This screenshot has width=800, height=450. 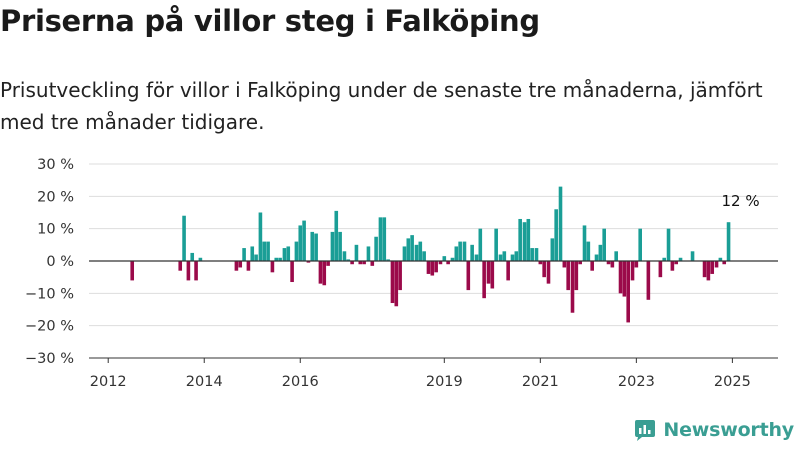 What do you see at coordinates (55, 230) in the screenshot?
I see `y-tick-label: 10 %` at bounding box center [55, 230].